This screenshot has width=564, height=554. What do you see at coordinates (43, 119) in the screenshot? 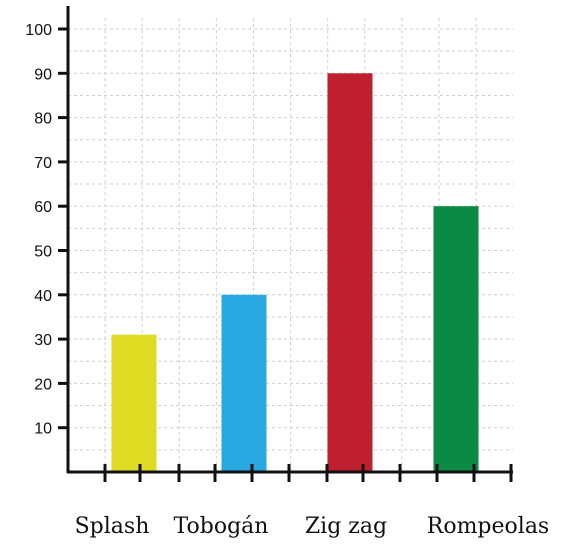
I see `y-tick-label: 80` at bounding box center [43, 119].